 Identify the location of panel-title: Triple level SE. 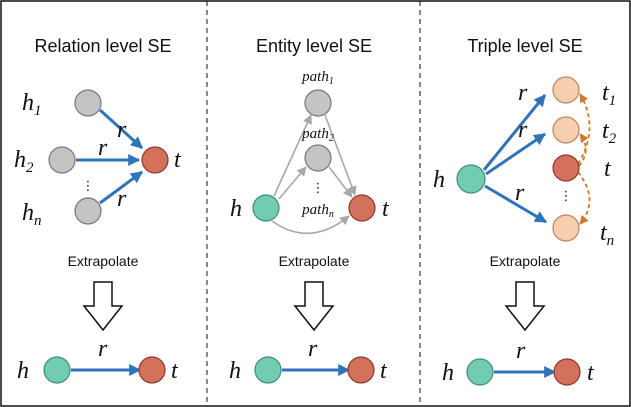
(524, 46).